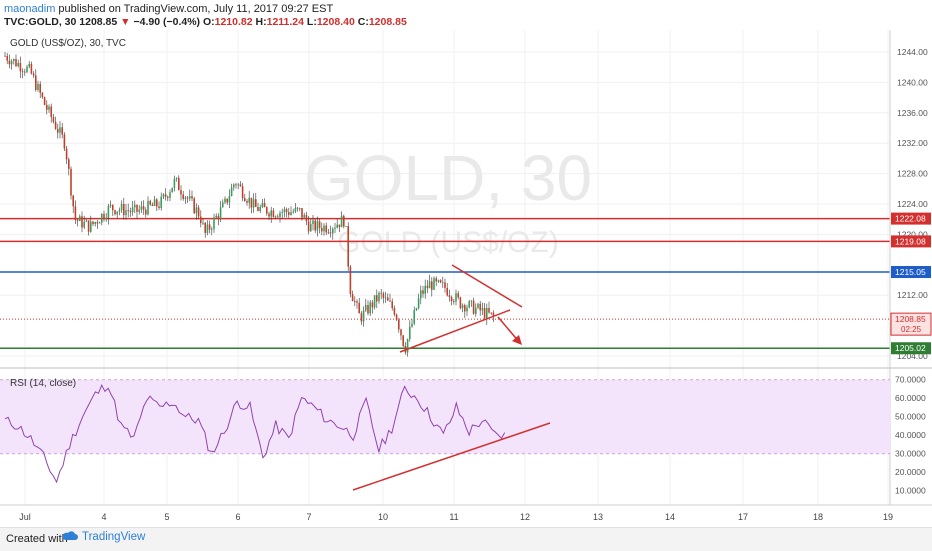  I want to click on last-price-tag-label: 1208.85, so click(910, 319).